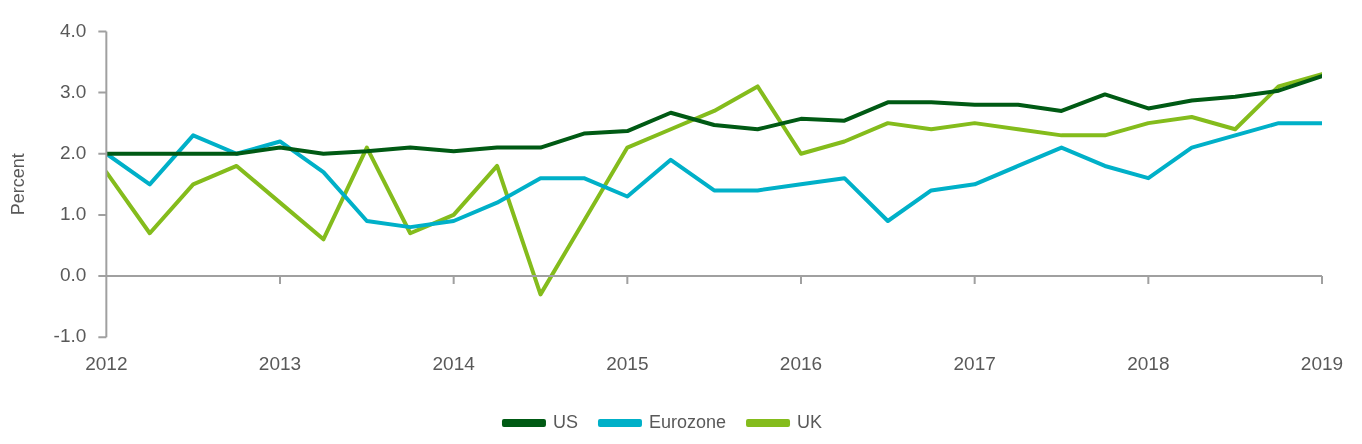 This screenshot has height=444, width=1362. I want to click on y-tick-label: -1.0, so click(70, 336).